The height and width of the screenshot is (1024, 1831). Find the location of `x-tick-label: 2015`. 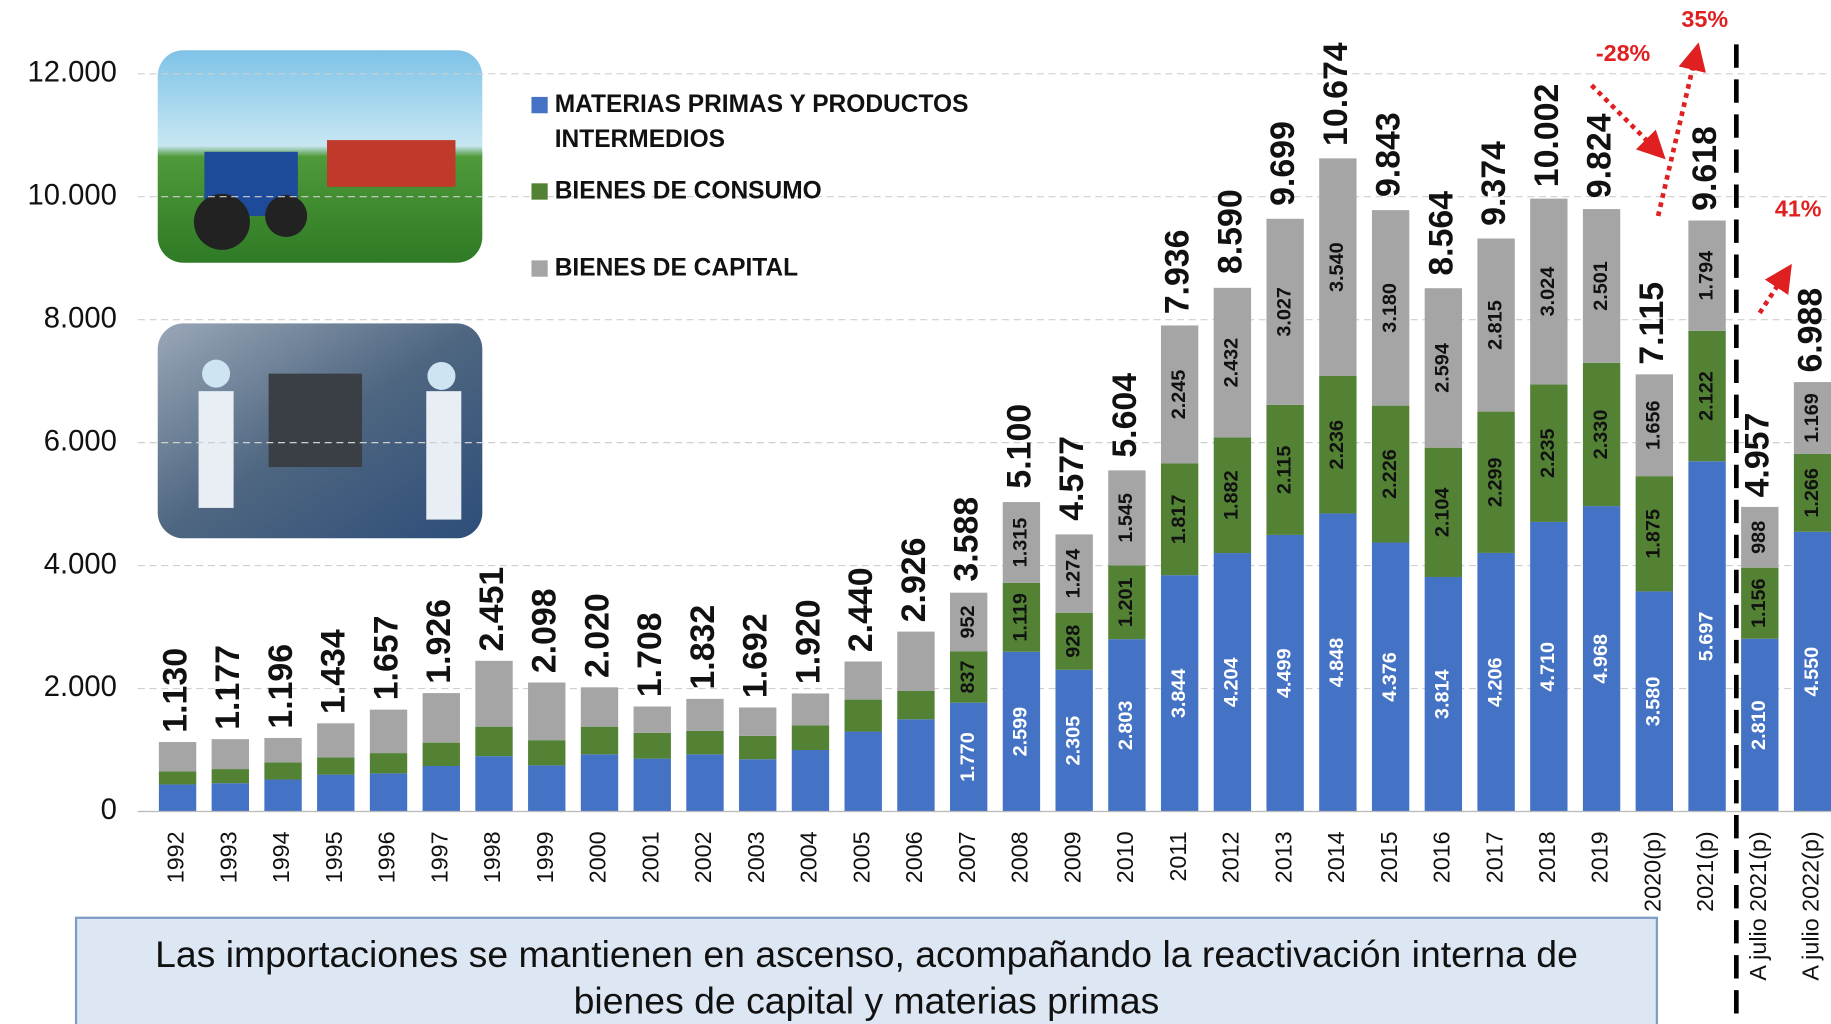

x-tick-label: 2015 is located at coordinates (1389, 857).